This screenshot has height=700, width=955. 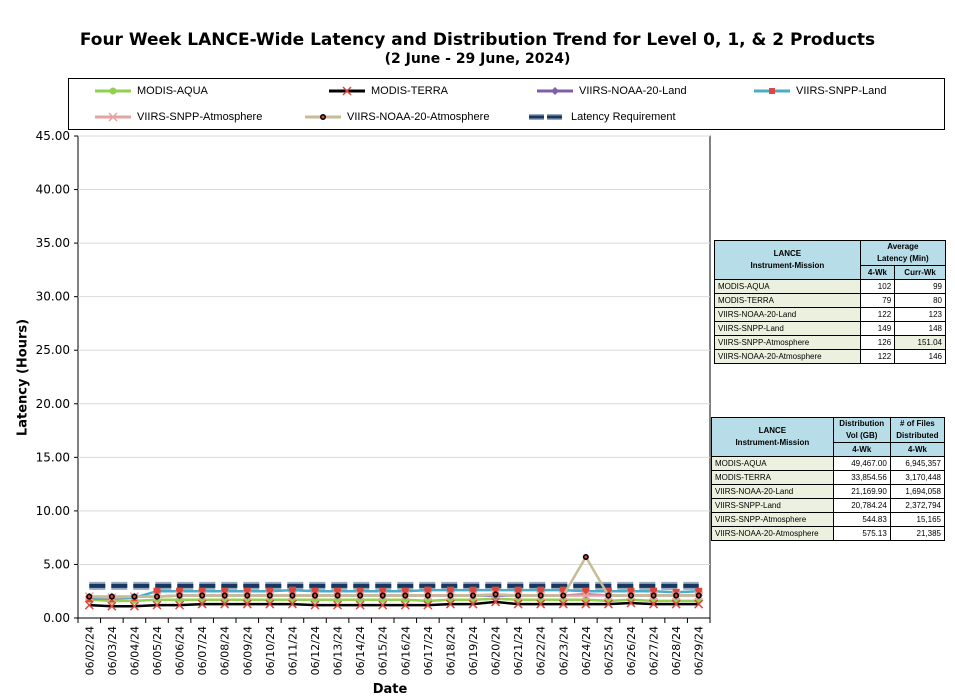 I want to click on table-row: VIIRS-SNPP-Atmosphere 544.83 15,165, so click(x=828, y=519).